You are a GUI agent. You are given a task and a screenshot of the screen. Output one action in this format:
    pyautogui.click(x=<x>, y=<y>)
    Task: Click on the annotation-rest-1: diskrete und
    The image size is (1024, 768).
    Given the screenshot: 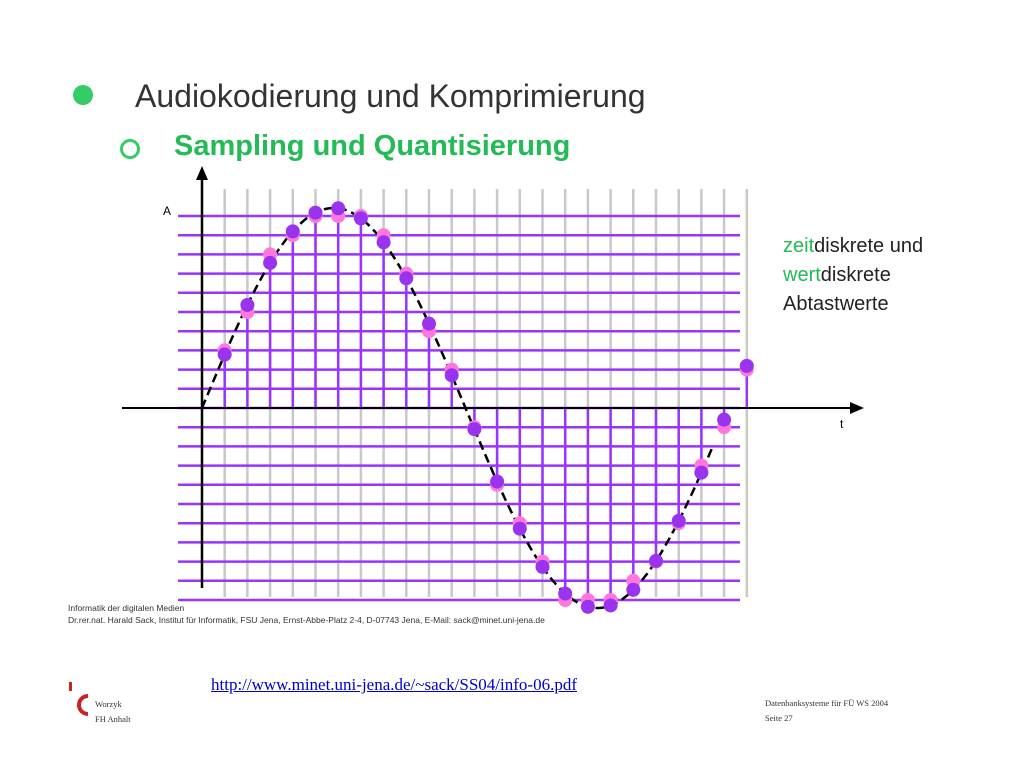 What is the action you would take?
    pyautogui.click(x=869, y=246)
    